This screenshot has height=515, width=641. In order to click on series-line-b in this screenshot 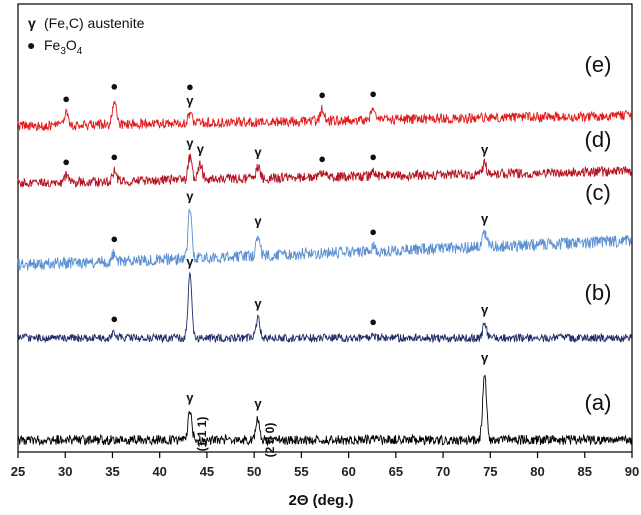, I will do `click(325, 307)`.